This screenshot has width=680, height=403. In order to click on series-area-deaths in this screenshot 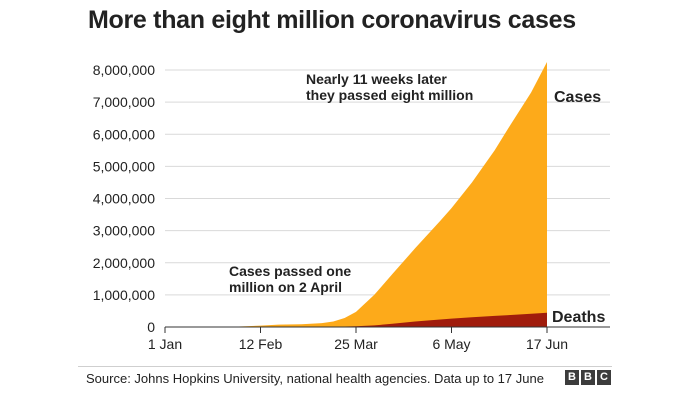, I will do `click(380, 319)`.